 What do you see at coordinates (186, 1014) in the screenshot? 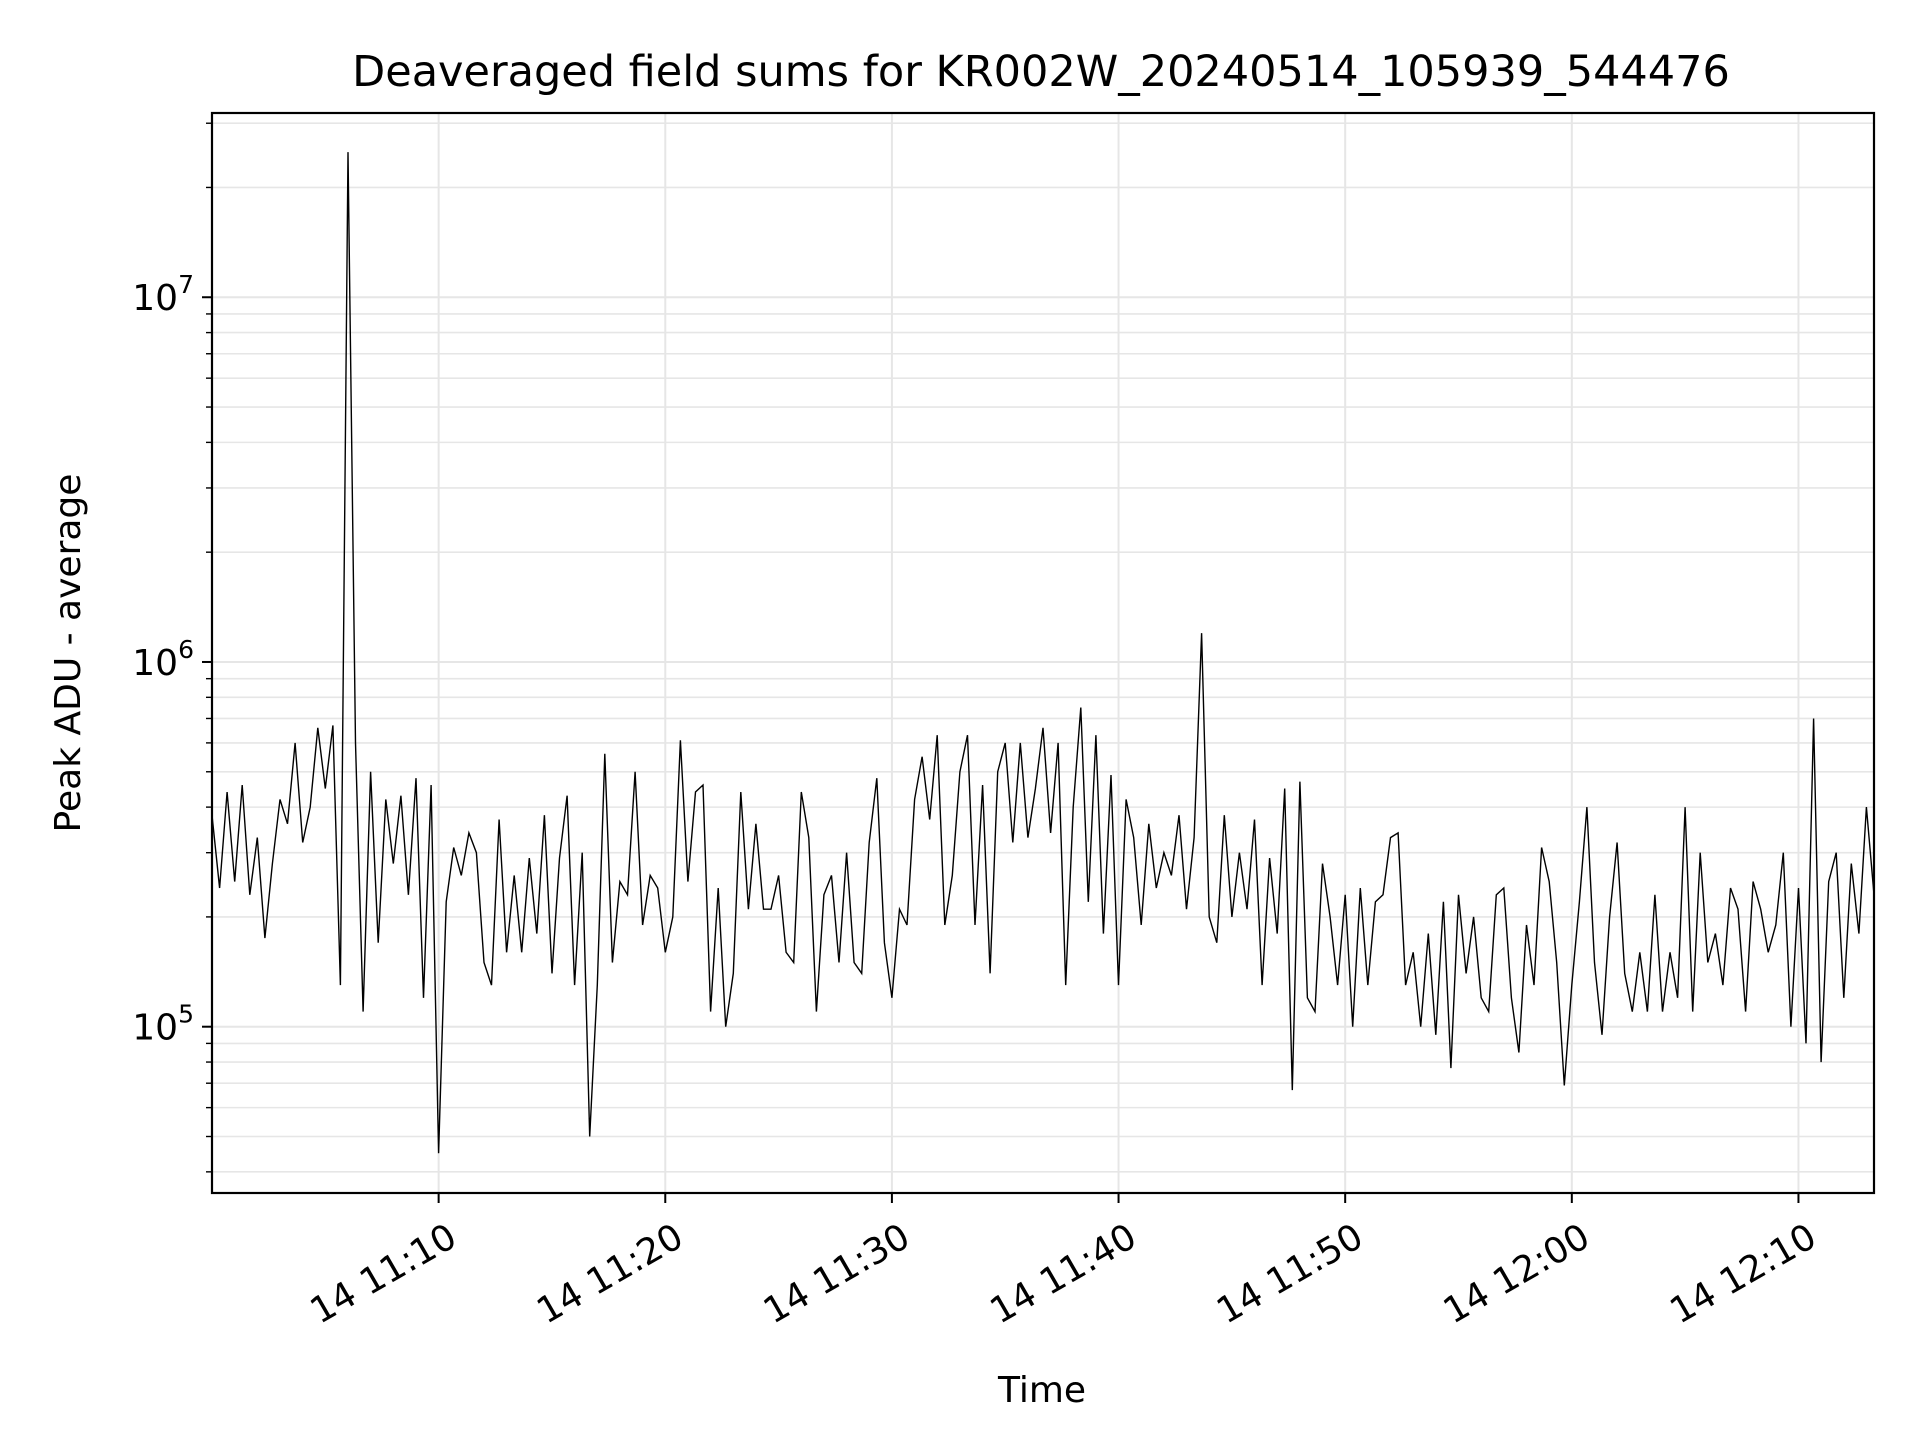
I see `y-tick-exponent: 5` at bounding box center [186, 1014].